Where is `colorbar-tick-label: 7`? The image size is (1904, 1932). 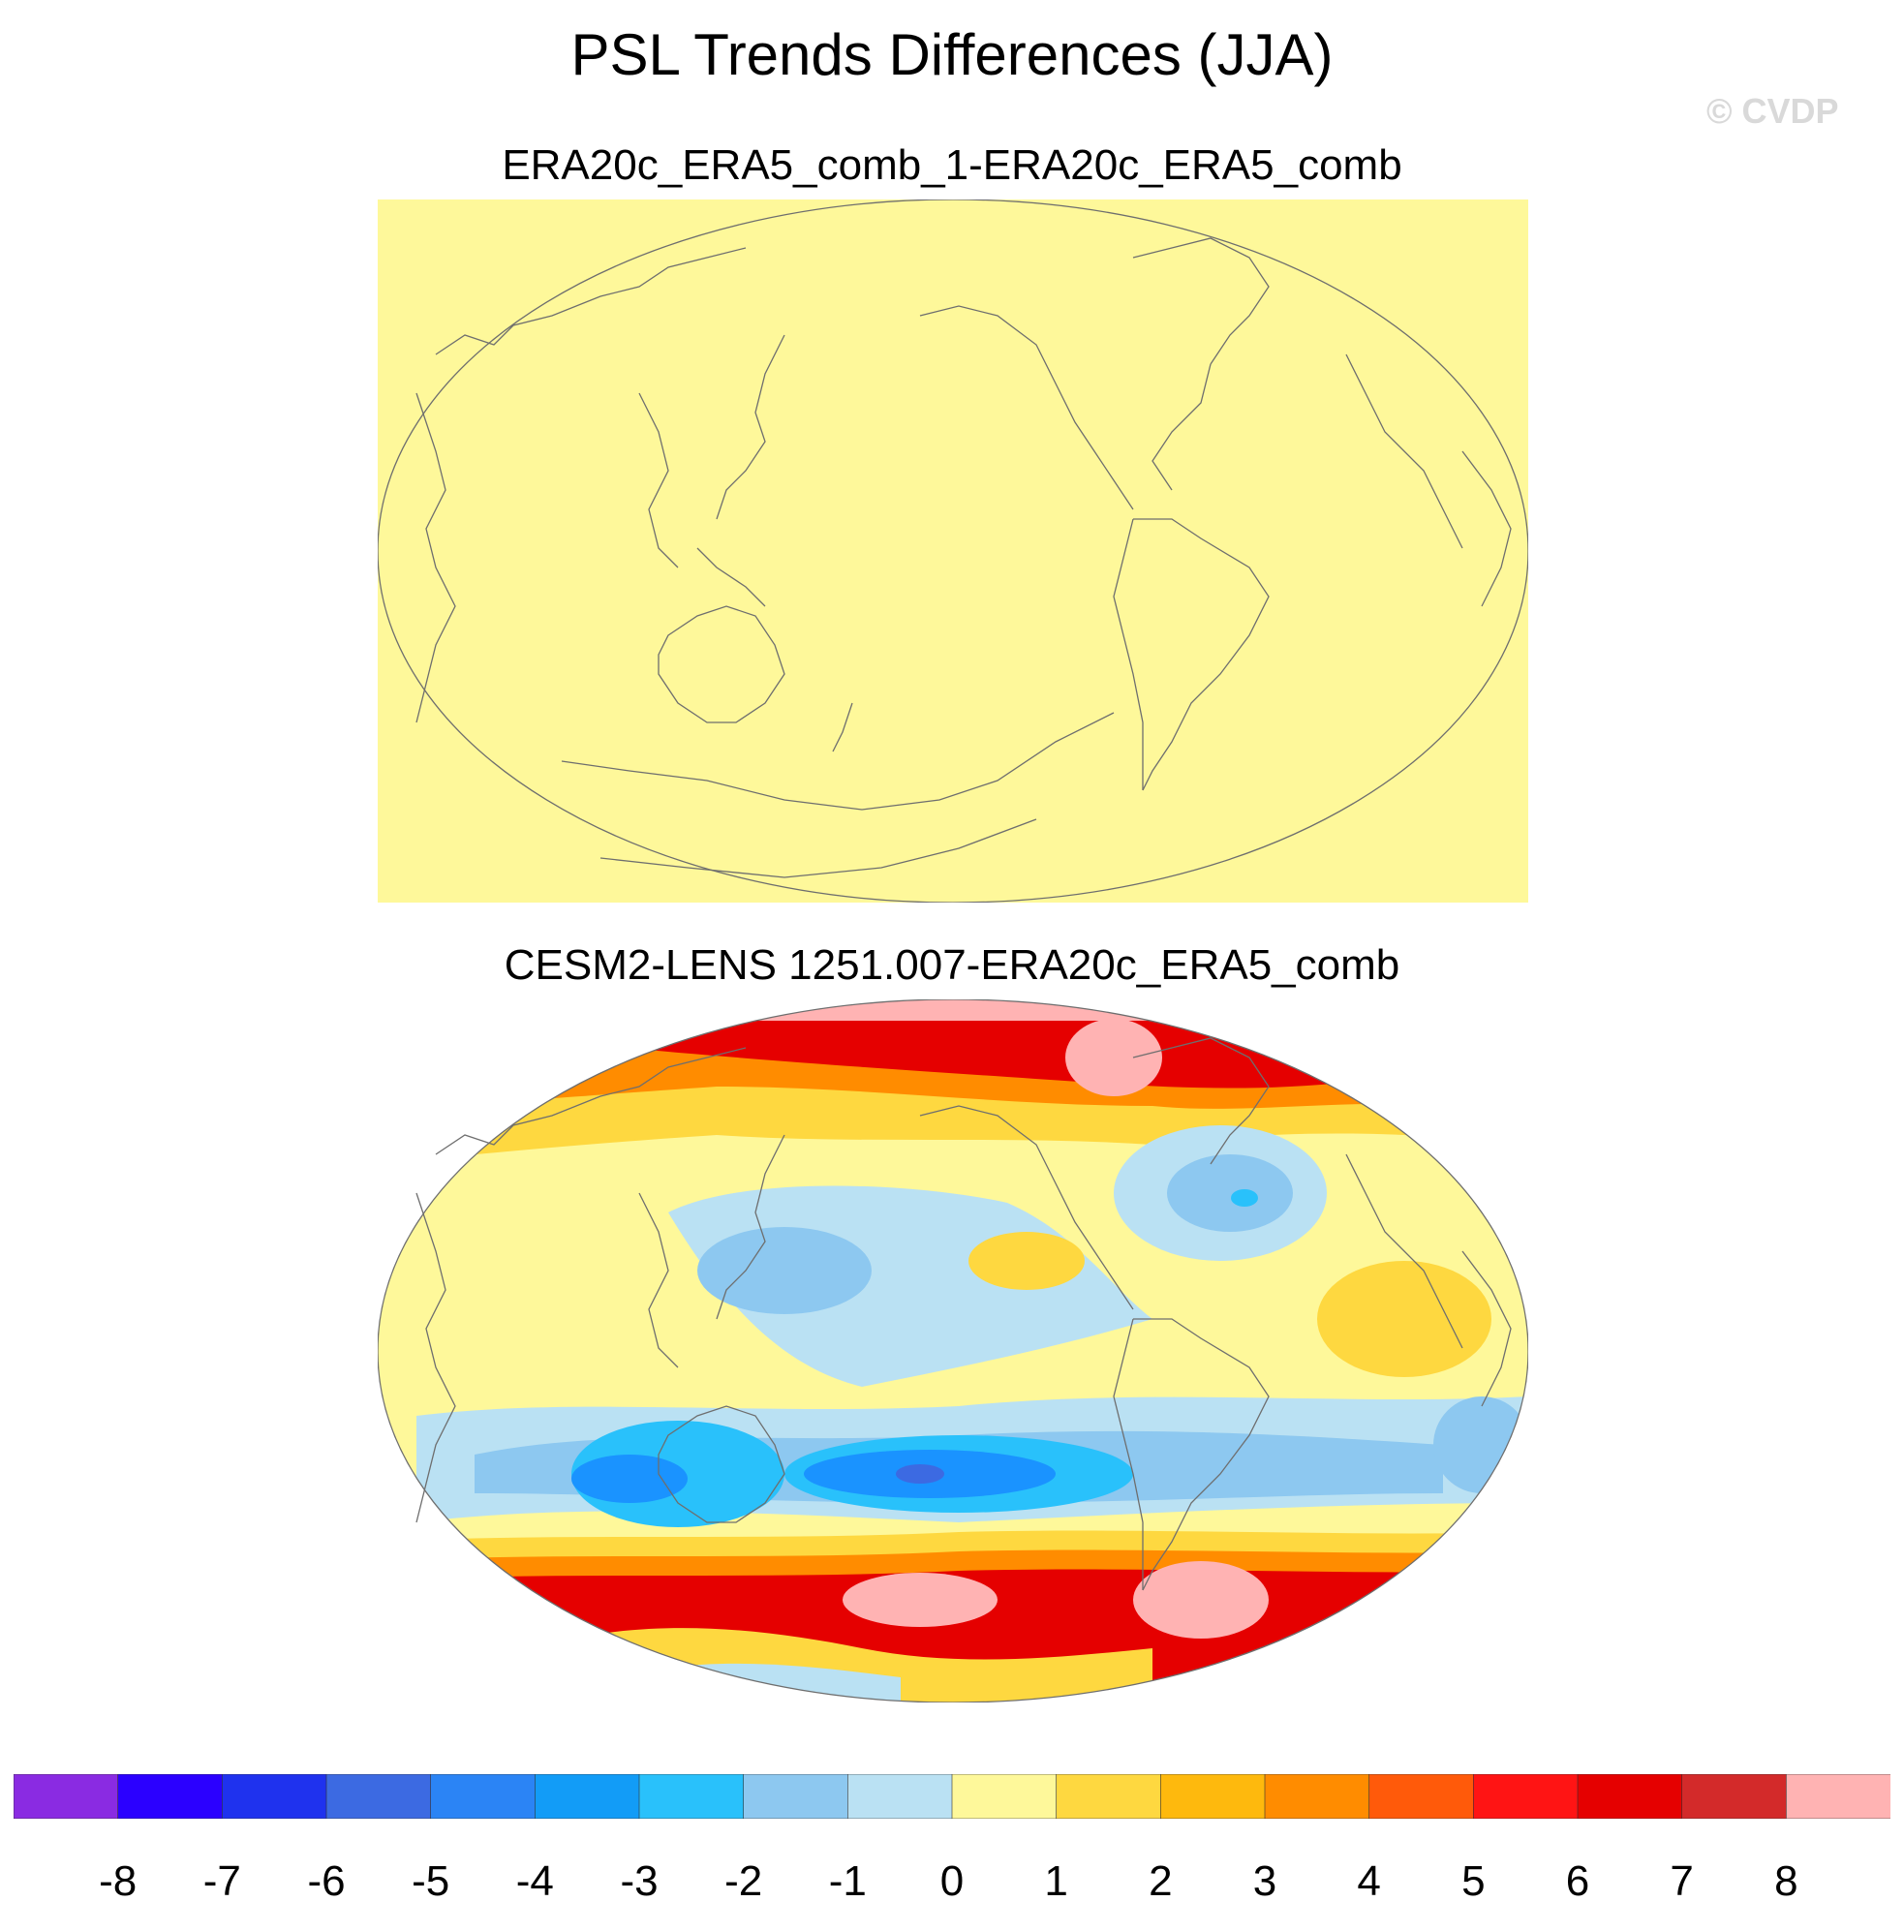 colorbar-tick-label: 7 is located at coordinates (1682, 1881).